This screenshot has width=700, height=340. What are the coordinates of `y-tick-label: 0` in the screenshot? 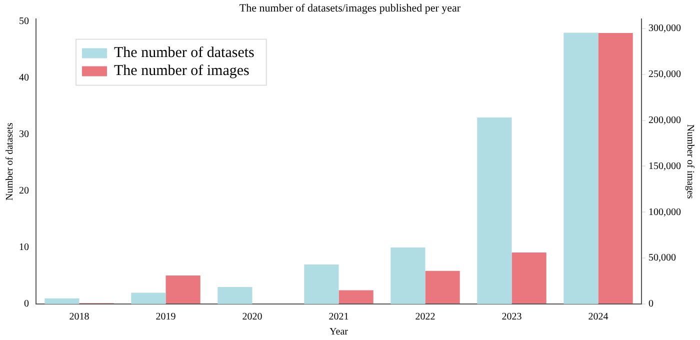 It's located at (26, 304).